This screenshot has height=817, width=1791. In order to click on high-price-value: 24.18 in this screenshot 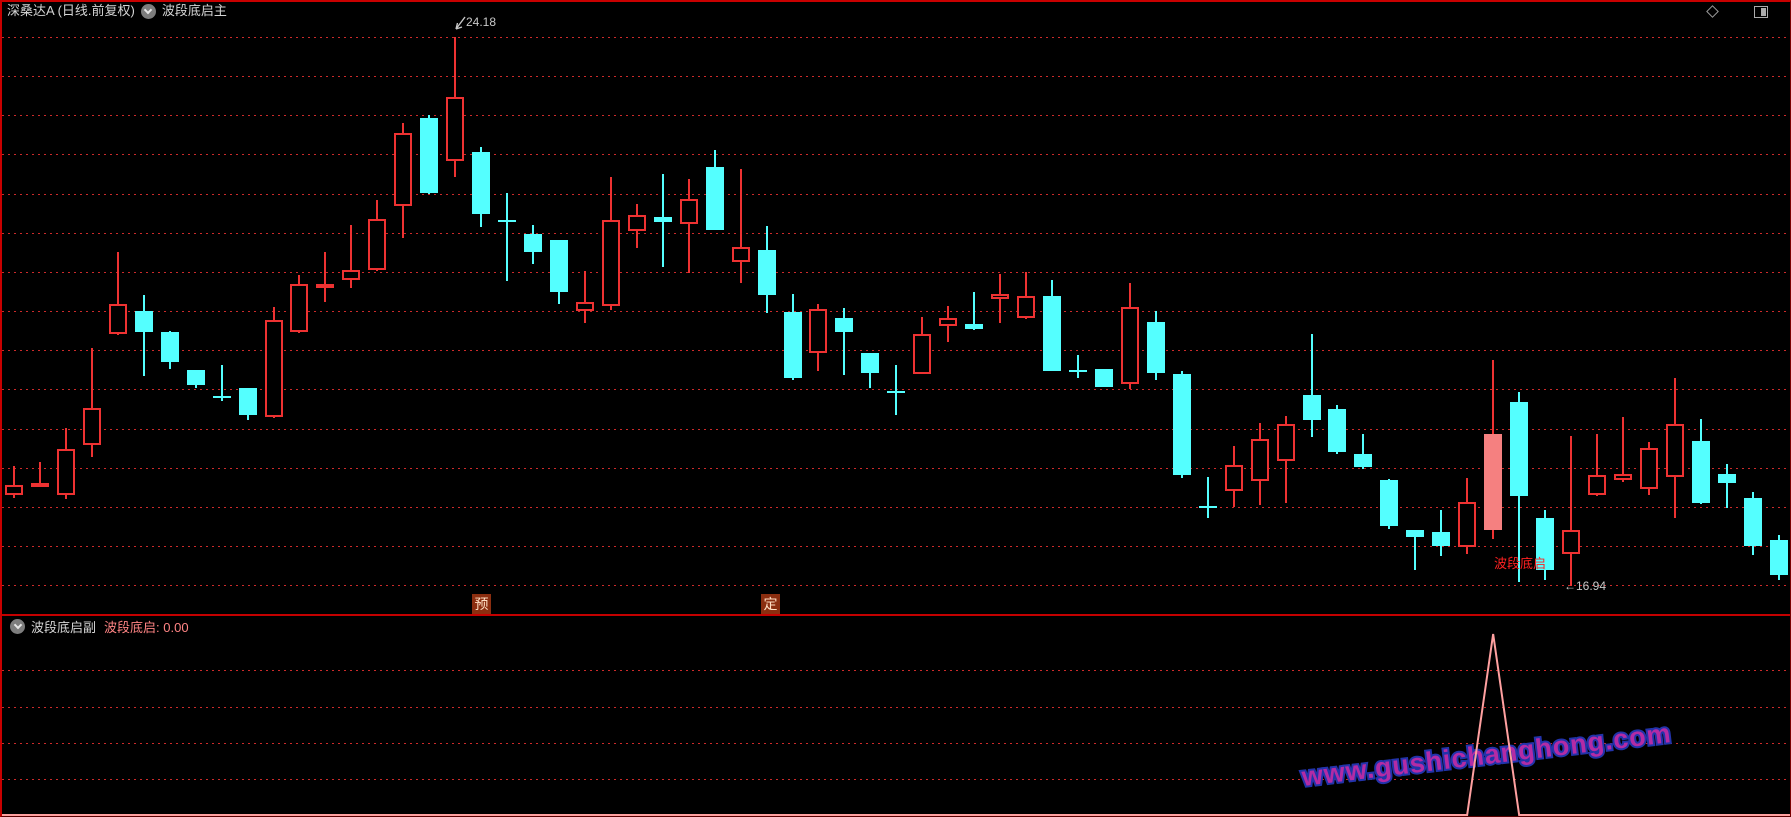, I will do `click(481, 22)`.